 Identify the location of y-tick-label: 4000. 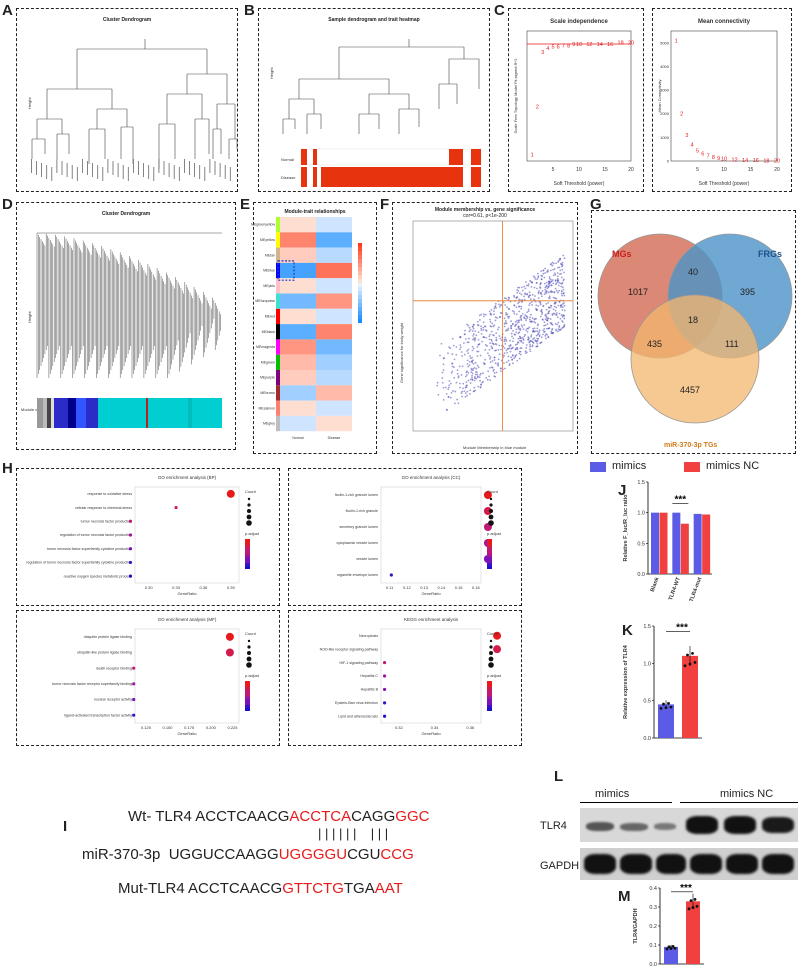
(665, 66).